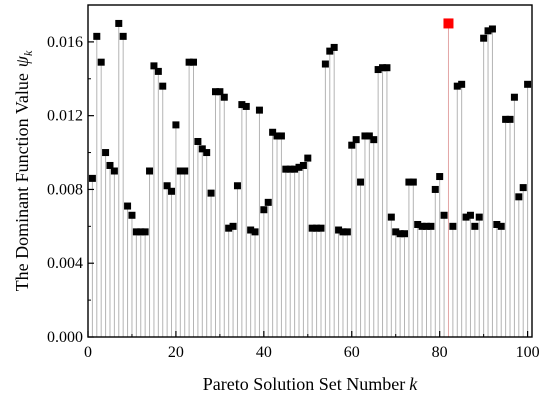  I want to click on x-tick-label: 100, so click(528, 352).